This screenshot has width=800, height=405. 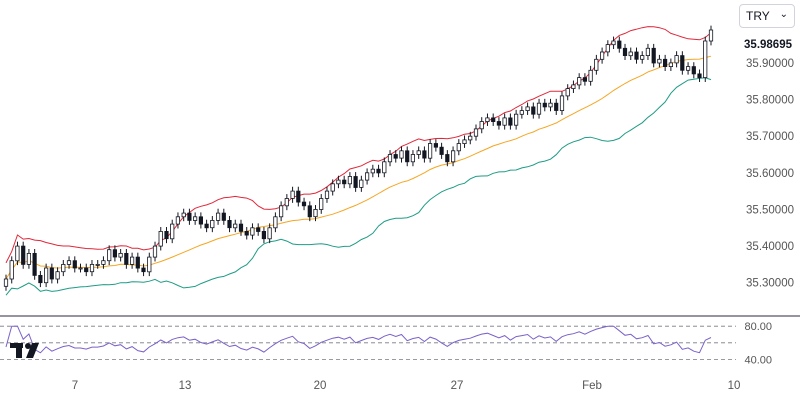 I want to click on time-tick-label: 27, so click(x=457, y=386).